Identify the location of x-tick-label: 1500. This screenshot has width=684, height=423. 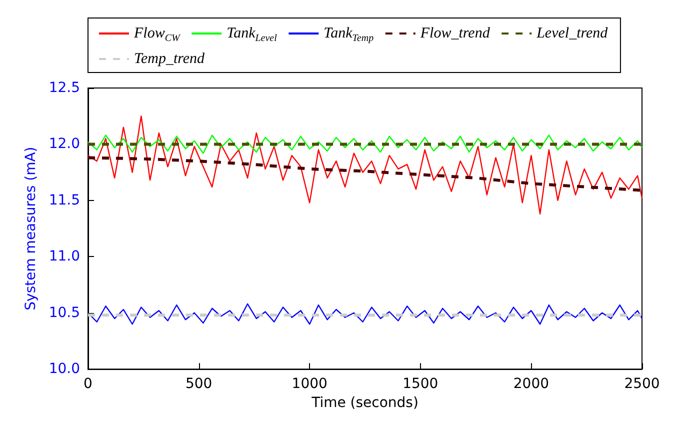
(420, 384).